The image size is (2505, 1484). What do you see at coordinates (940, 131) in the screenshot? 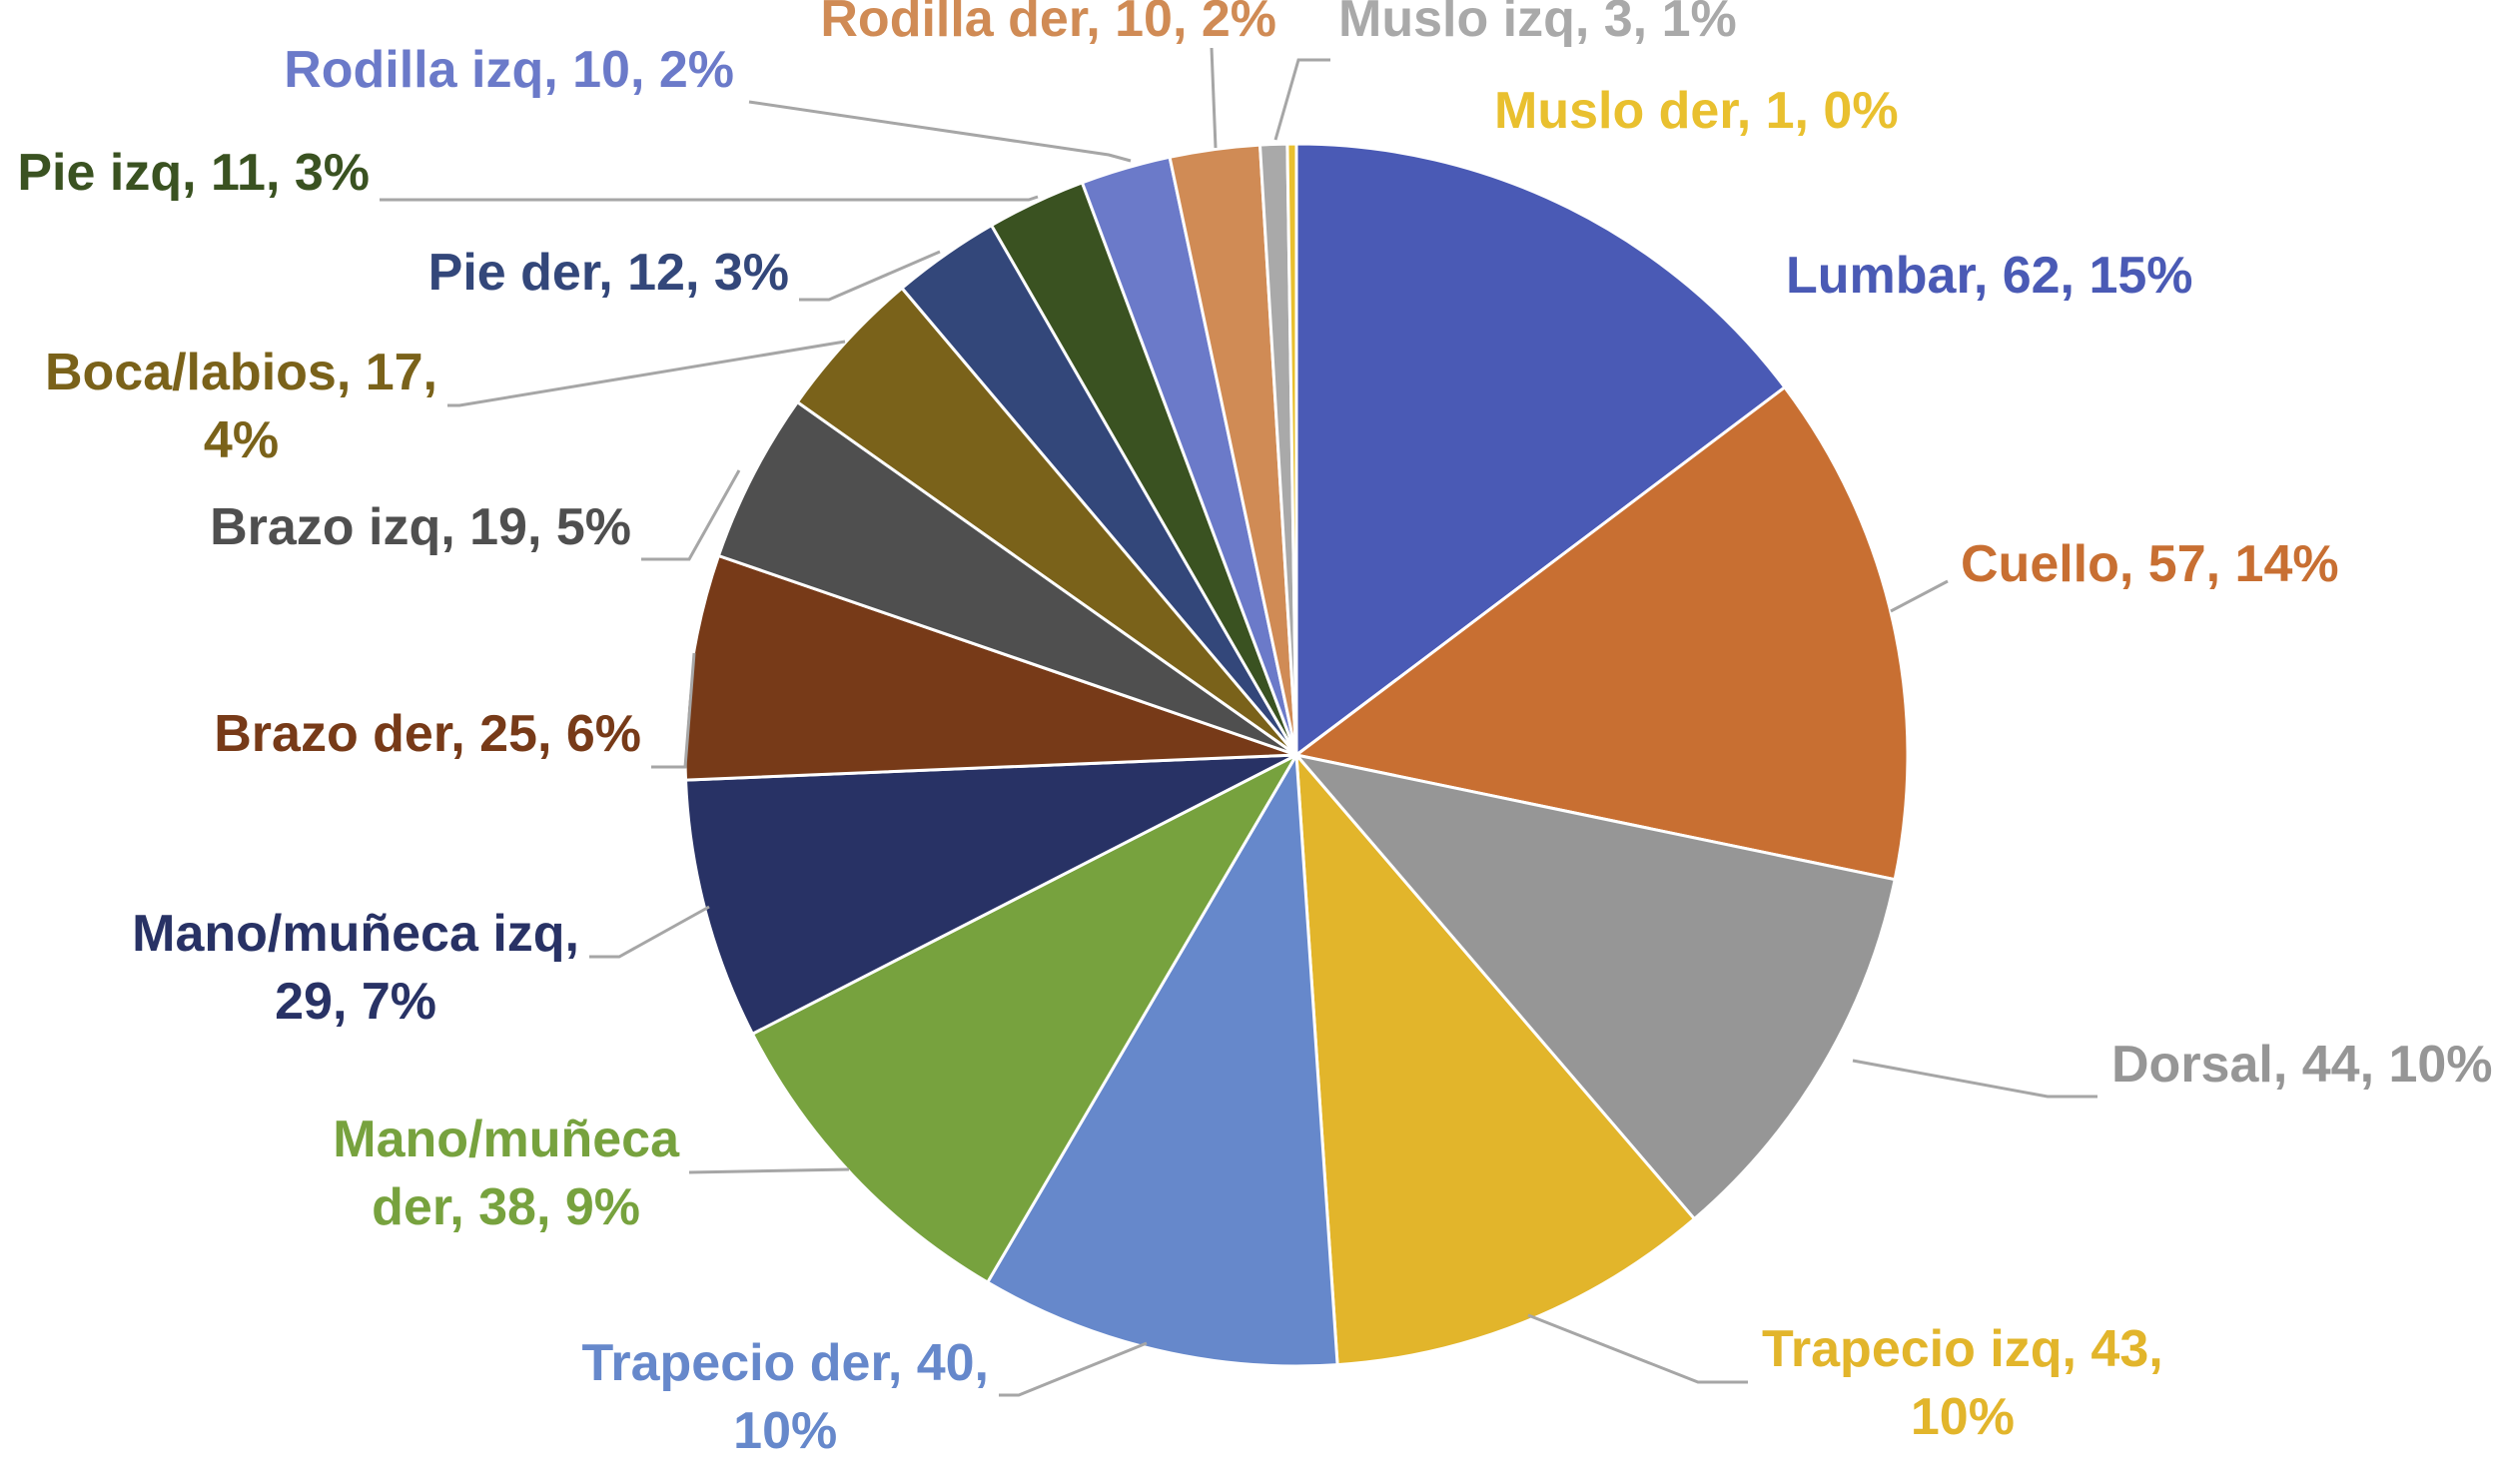
I see `leader-line-rodilla-izq` at bounding box center [940, 131].